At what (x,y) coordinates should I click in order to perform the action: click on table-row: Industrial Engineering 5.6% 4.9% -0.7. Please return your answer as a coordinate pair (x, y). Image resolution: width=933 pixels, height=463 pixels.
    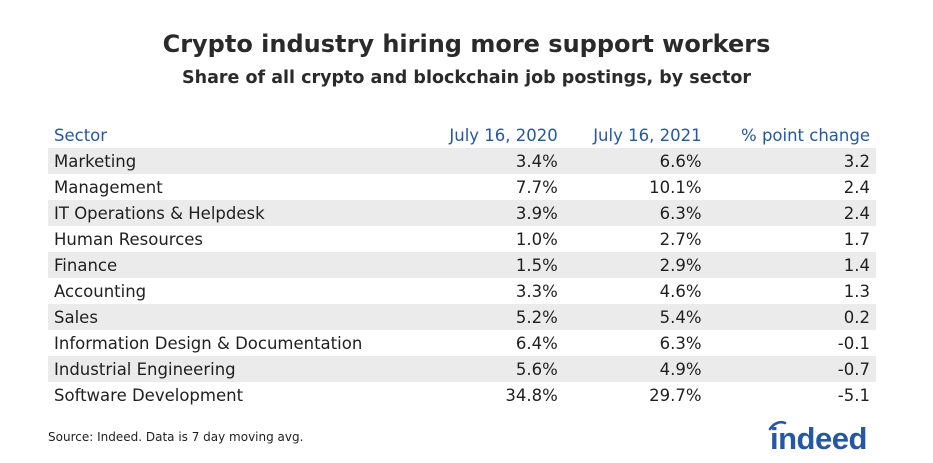
    Looking at the image, I should click on (462, 369).